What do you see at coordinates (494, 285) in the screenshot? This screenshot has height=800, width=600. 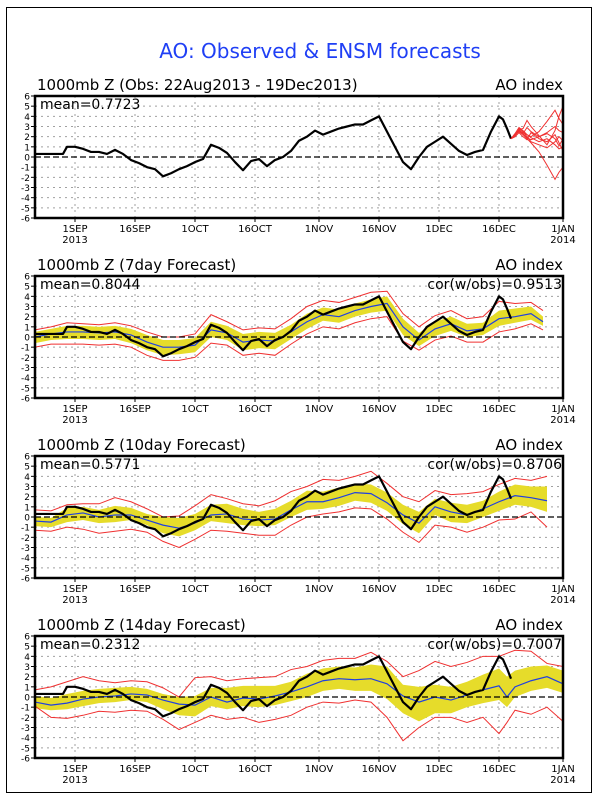 I see `correlation-annotation: cor(w/obs)=0.9513` at bounding box center [494, 285].